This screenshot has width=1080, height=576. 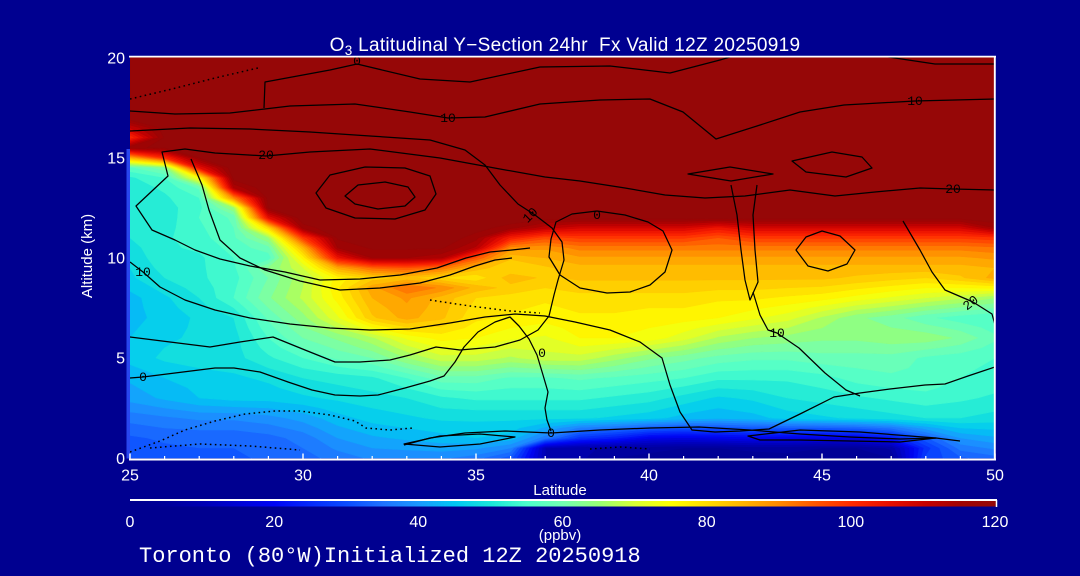 What do you see at coordinates (707, 522) in the screenshot?
I see `svg-text: 80` at bounding box center [707, 522].